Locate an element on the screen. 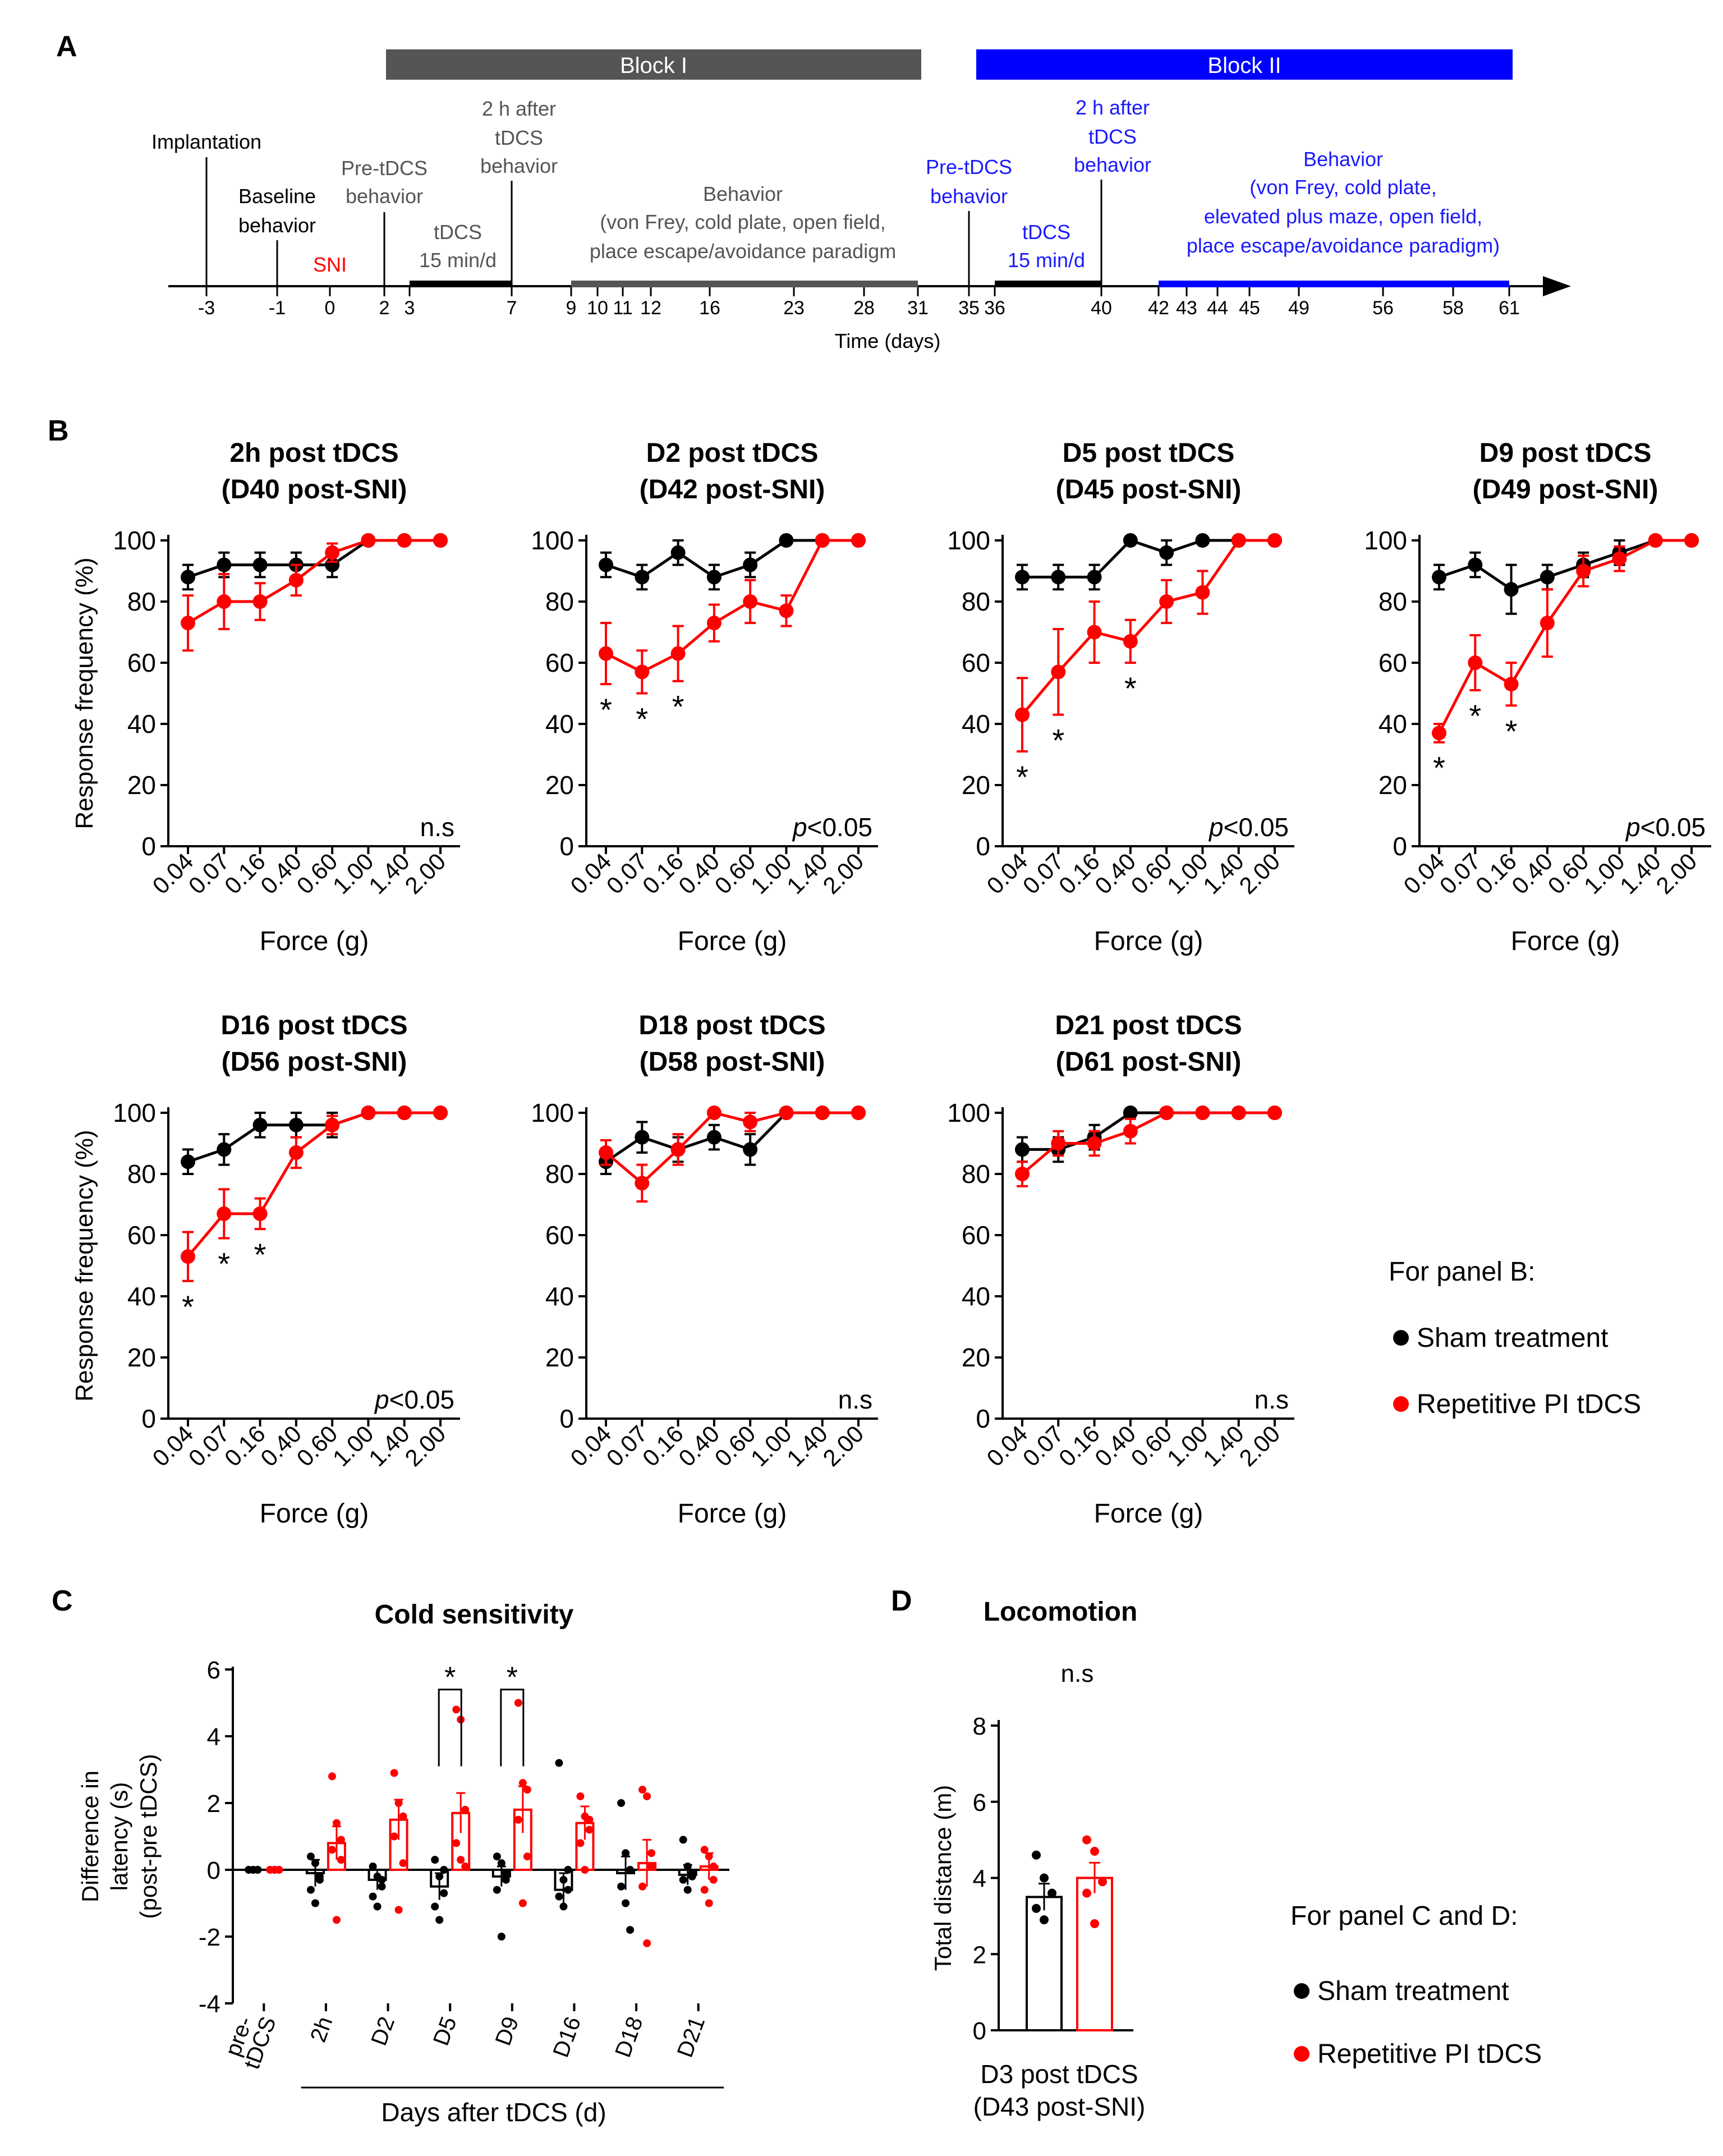 The width and height of the screenshot is (1723, 2156). timeline-tick-label-49: 49 is located at coordinates (1299, 308).